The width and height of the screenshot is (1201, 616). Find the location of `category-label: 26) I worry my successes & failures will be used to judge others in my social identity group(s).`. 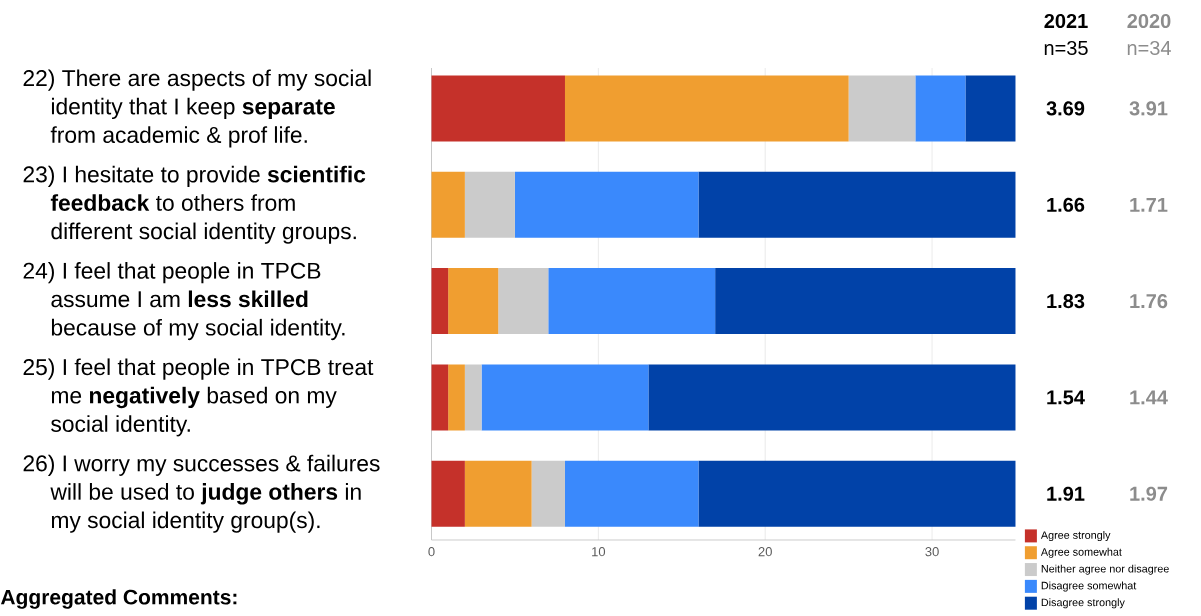

category-label: 26) I worry my successes & failures will be used to judge others in my social identity group(s). is located at coordinates (201, 493).